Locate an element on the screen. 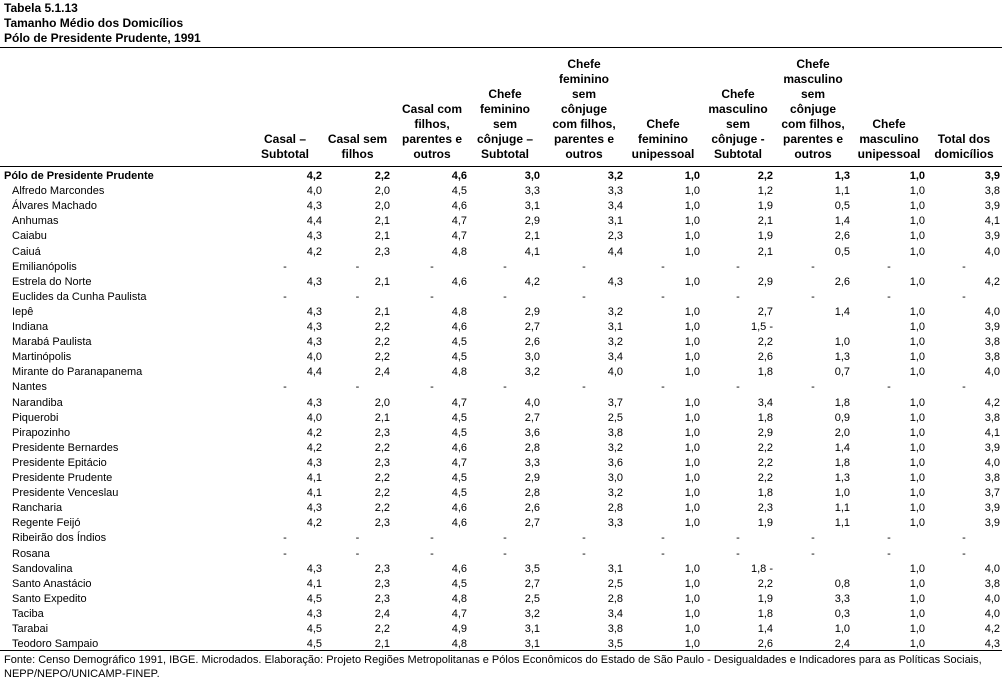 This screenshot has height=681, width=1002. row-label: Regente Feijó is located at coordinates (46, 523).